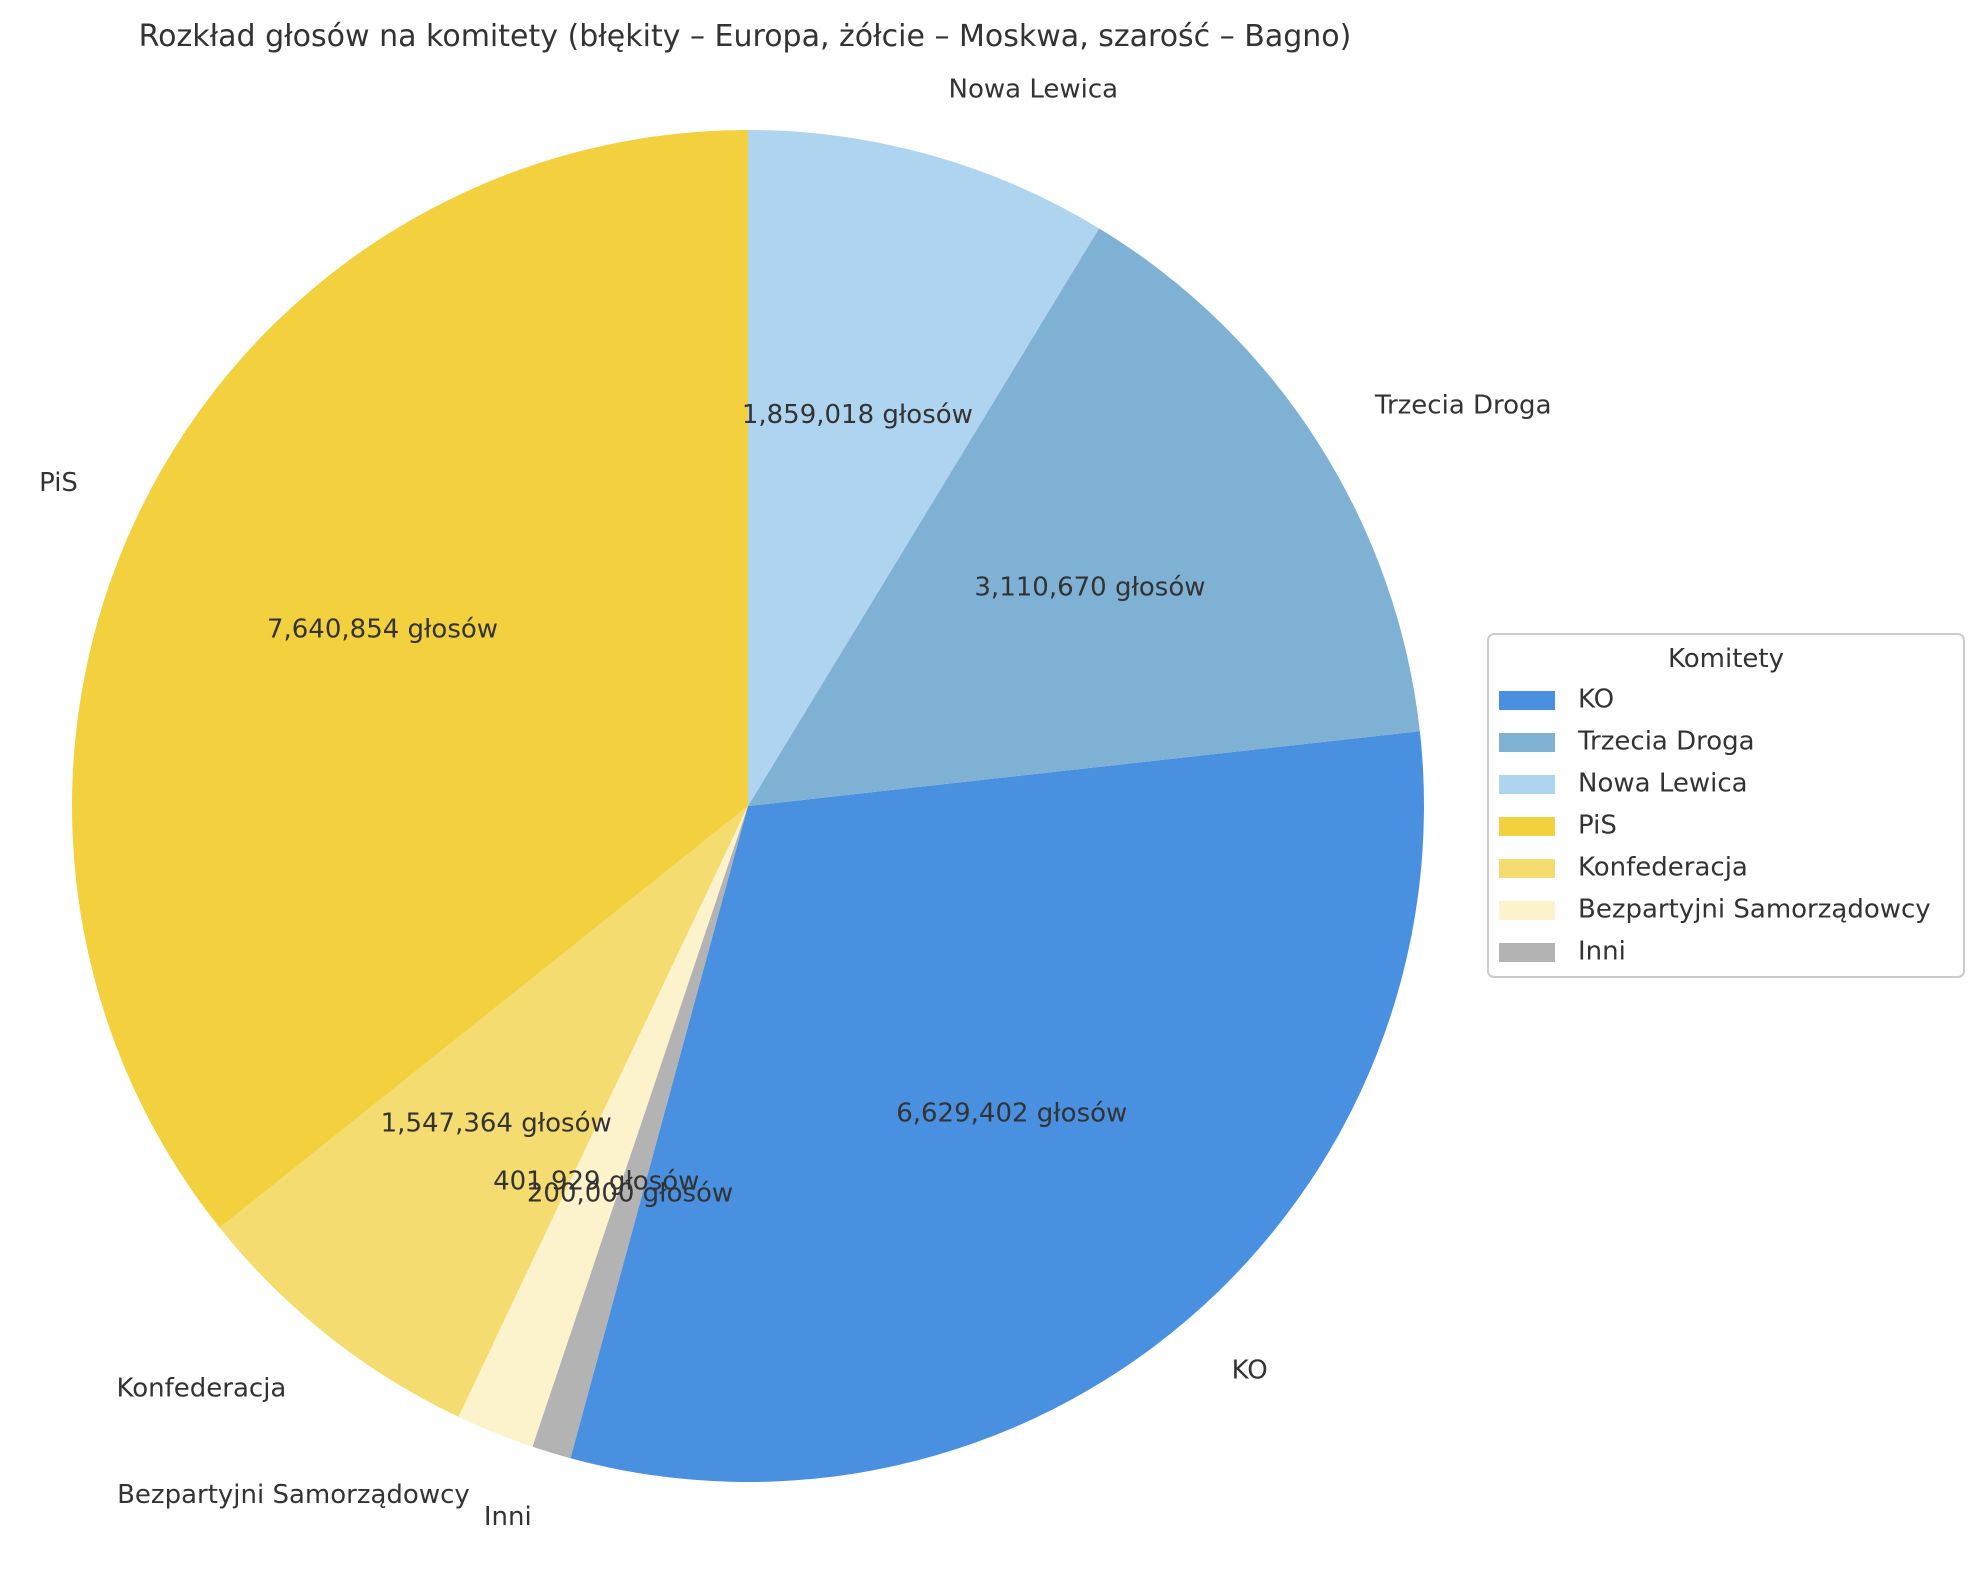 The width and height of the screenshot is (1980, 1579). I want to click on pie-slice-konfederacja, so click(483, 1111).